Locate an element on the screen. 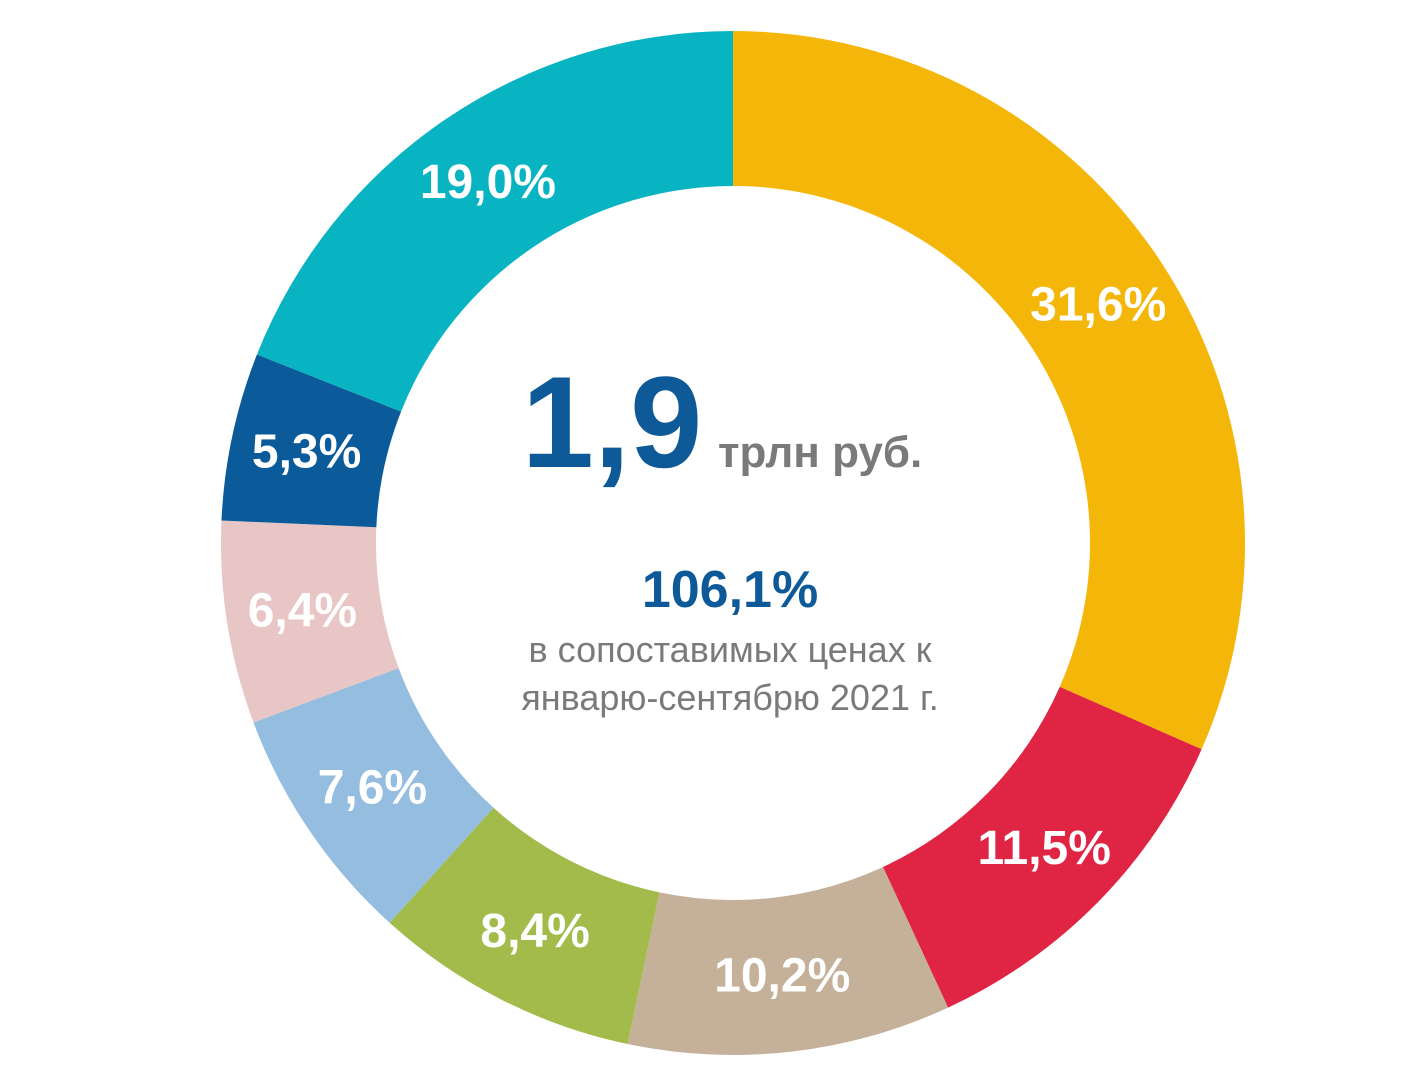  slice-label-4: 8,4% is located at coordinates (534, 931).